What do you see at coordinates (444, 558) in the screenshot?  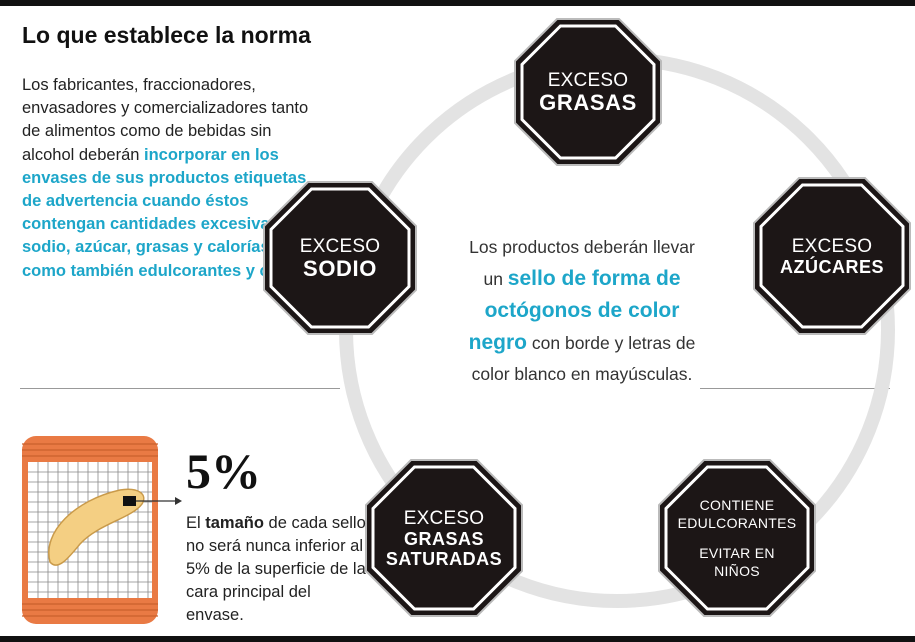 I see `seal-line3: SATURADAS` at bounding box center [444, 558].